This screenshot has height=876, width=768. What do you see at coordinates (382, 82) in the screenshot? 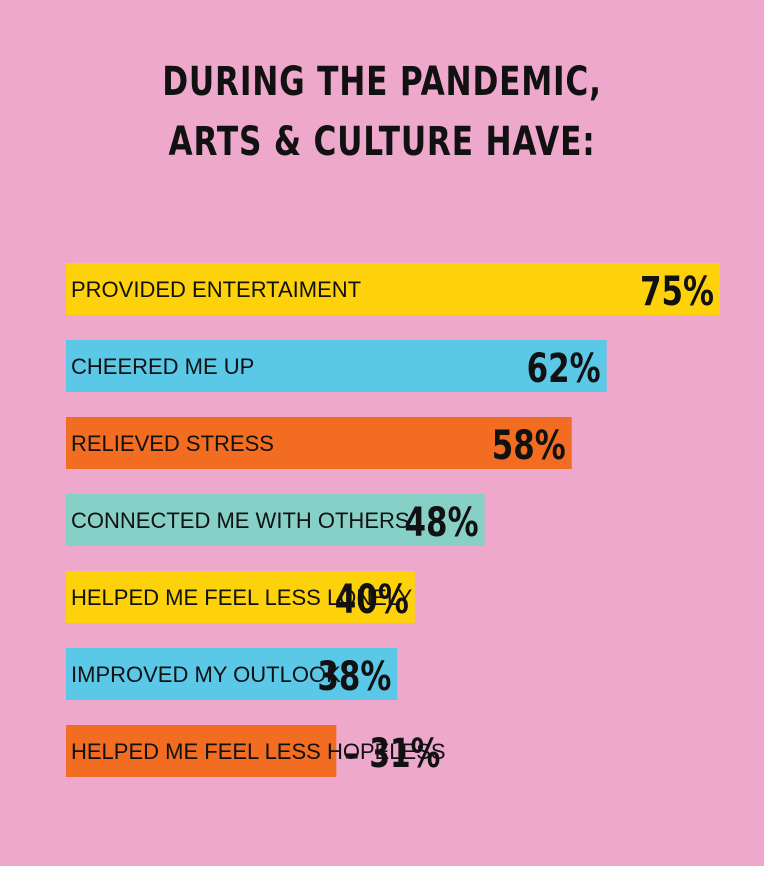
I see `title-line-1: DURING THE PANDEMIC,` at bounding box center [382, 82].